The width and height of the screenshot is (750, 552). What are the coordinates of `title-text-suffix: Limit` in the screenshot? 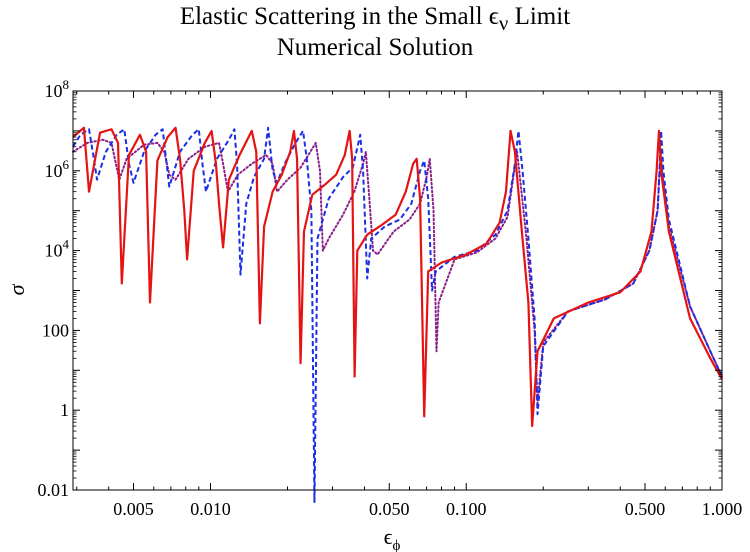 It's located at (539, 16).